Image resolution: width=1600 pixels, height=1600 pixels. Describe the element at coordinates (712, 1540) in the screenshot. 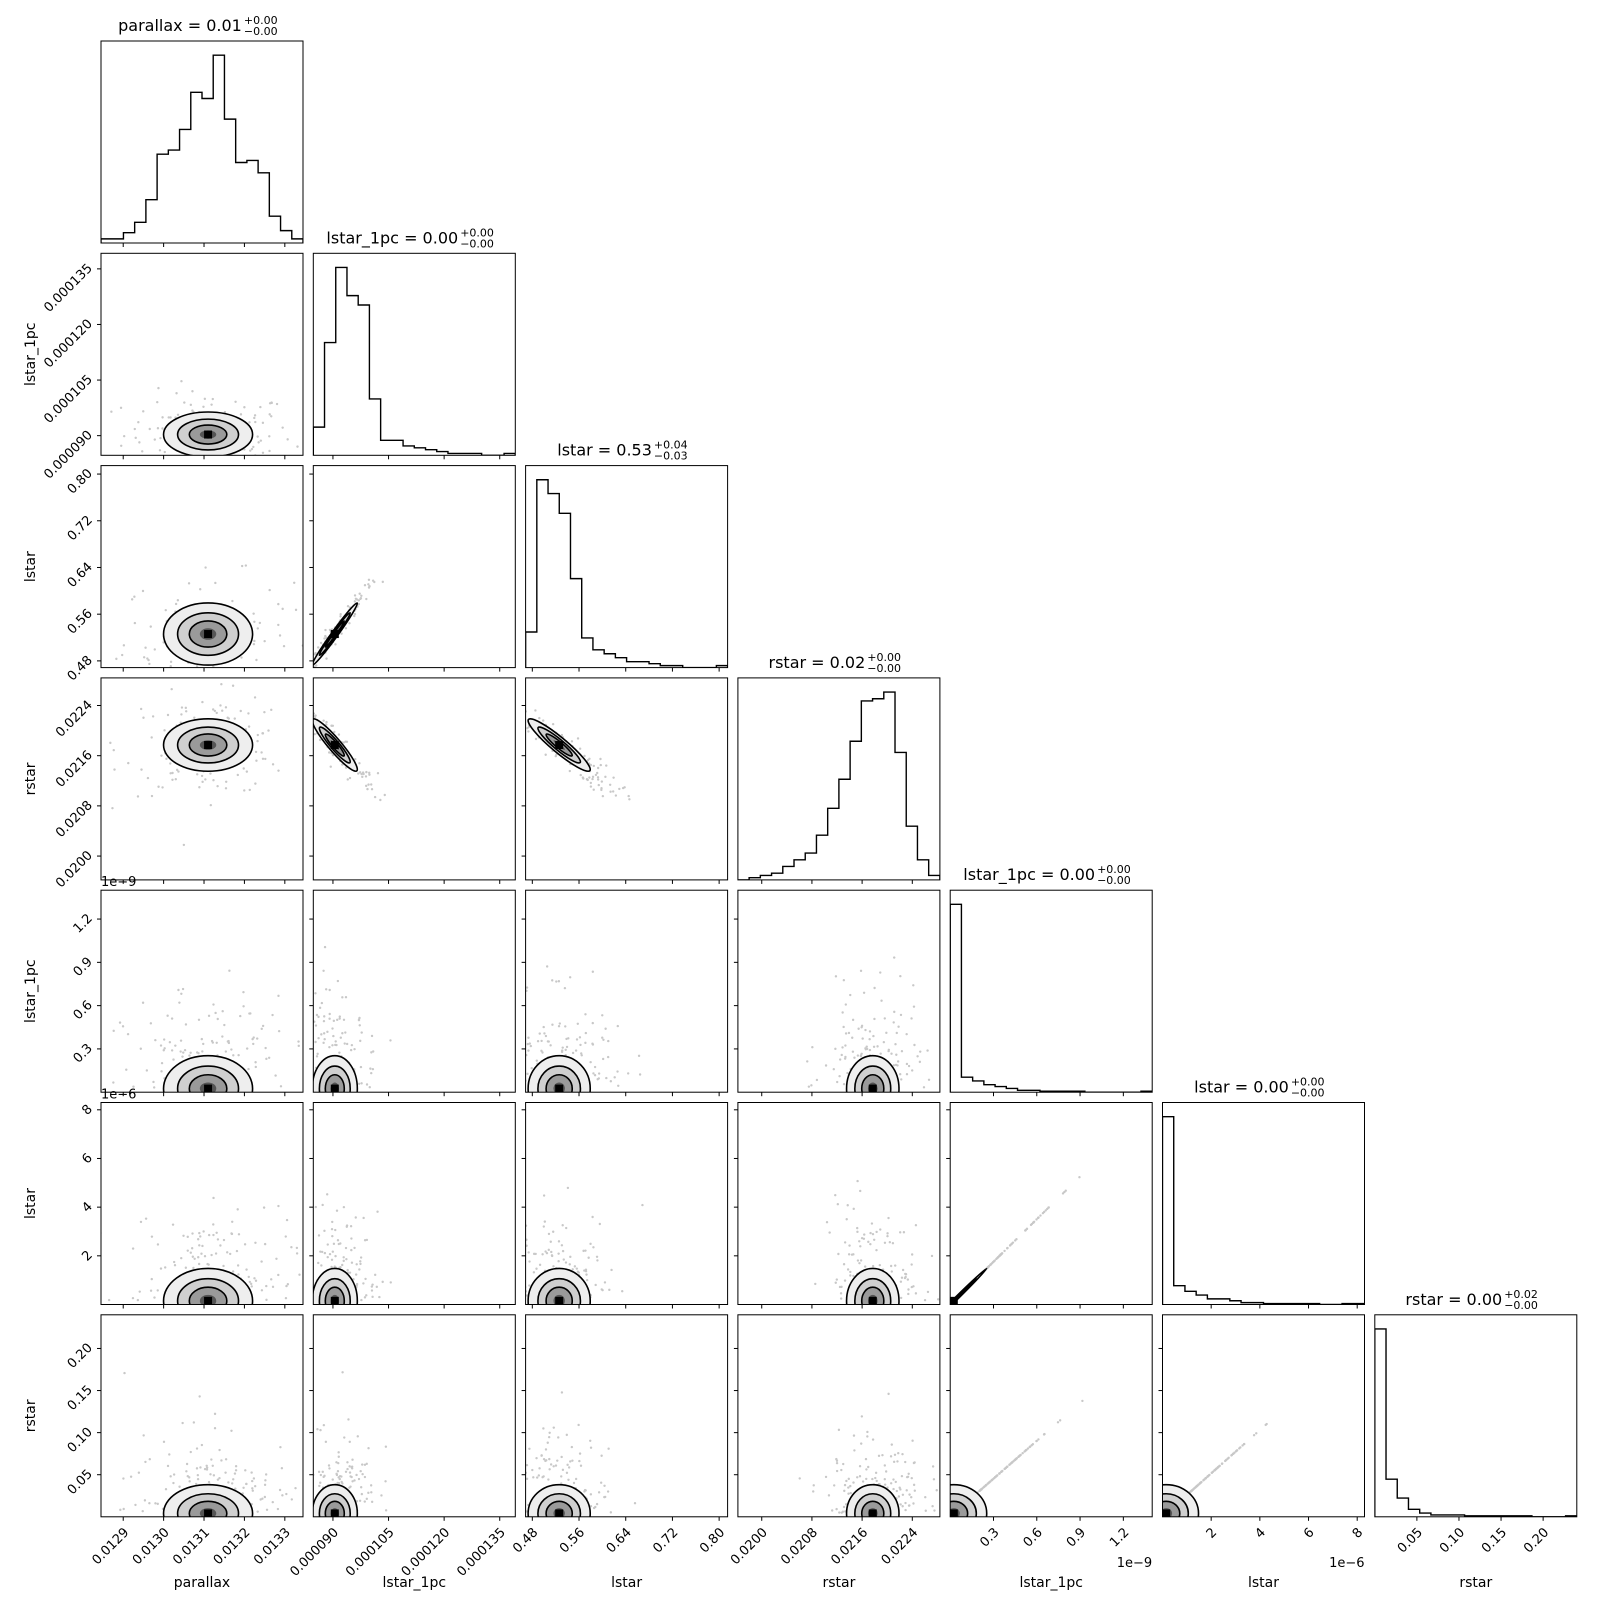

I see `x-tick-label: 0.80` at that location.